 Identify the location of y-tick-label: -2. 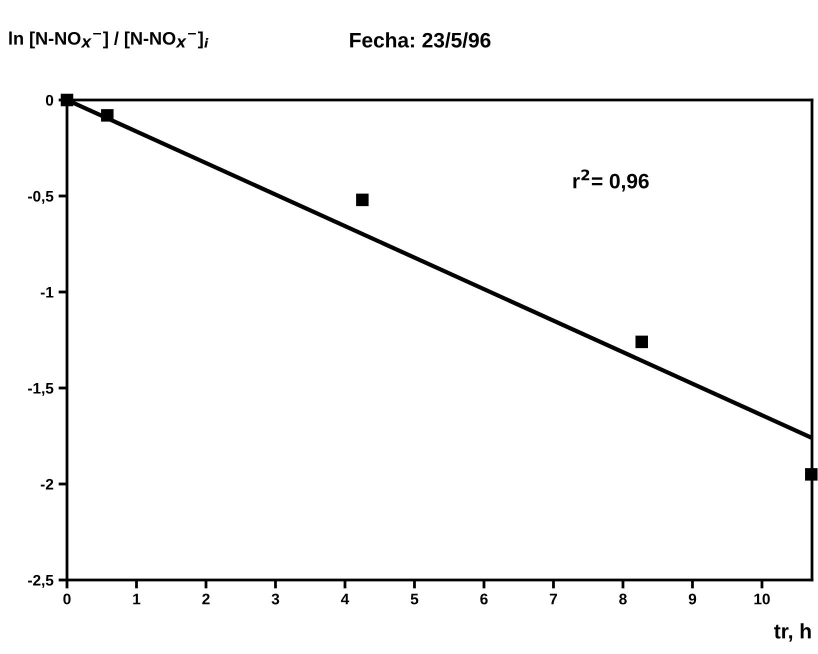
(47, 484).